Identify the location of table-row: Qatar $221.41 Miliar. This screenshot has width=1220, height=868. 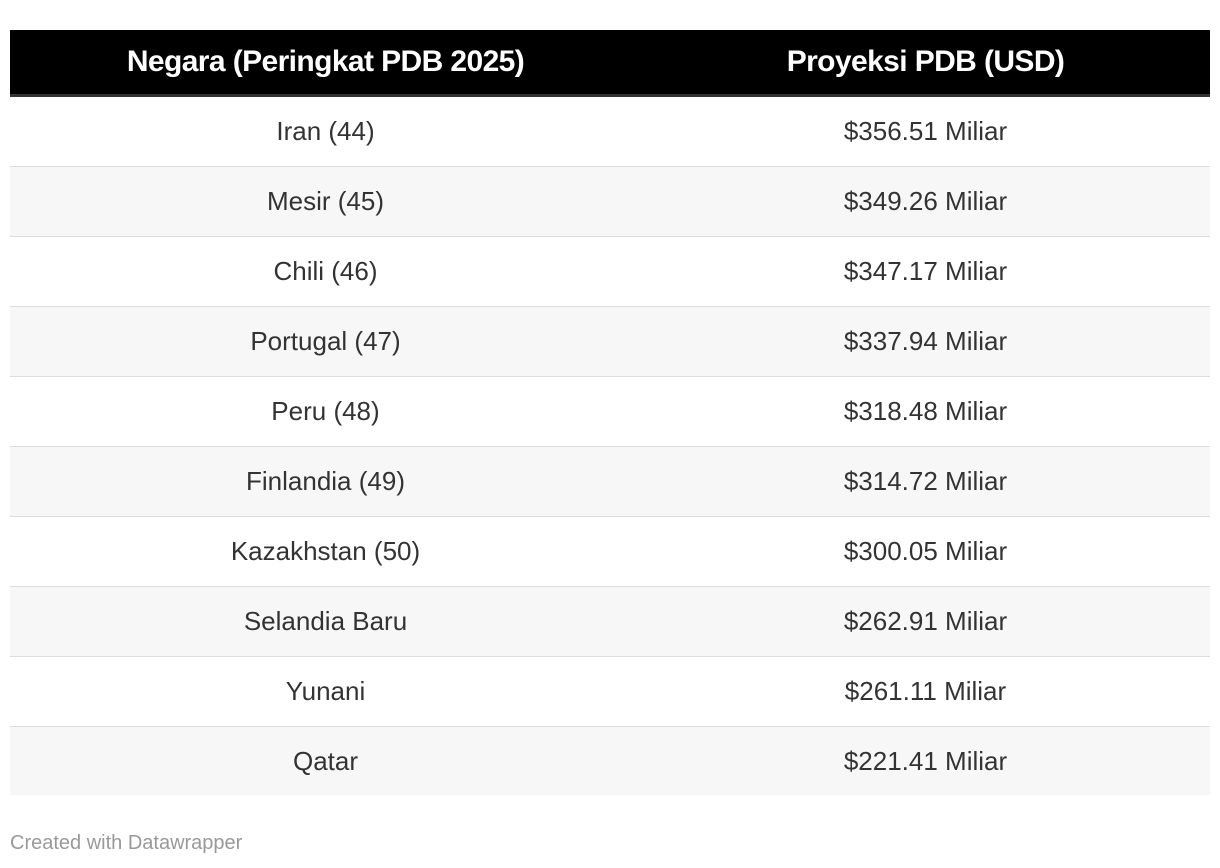
(610, 760).